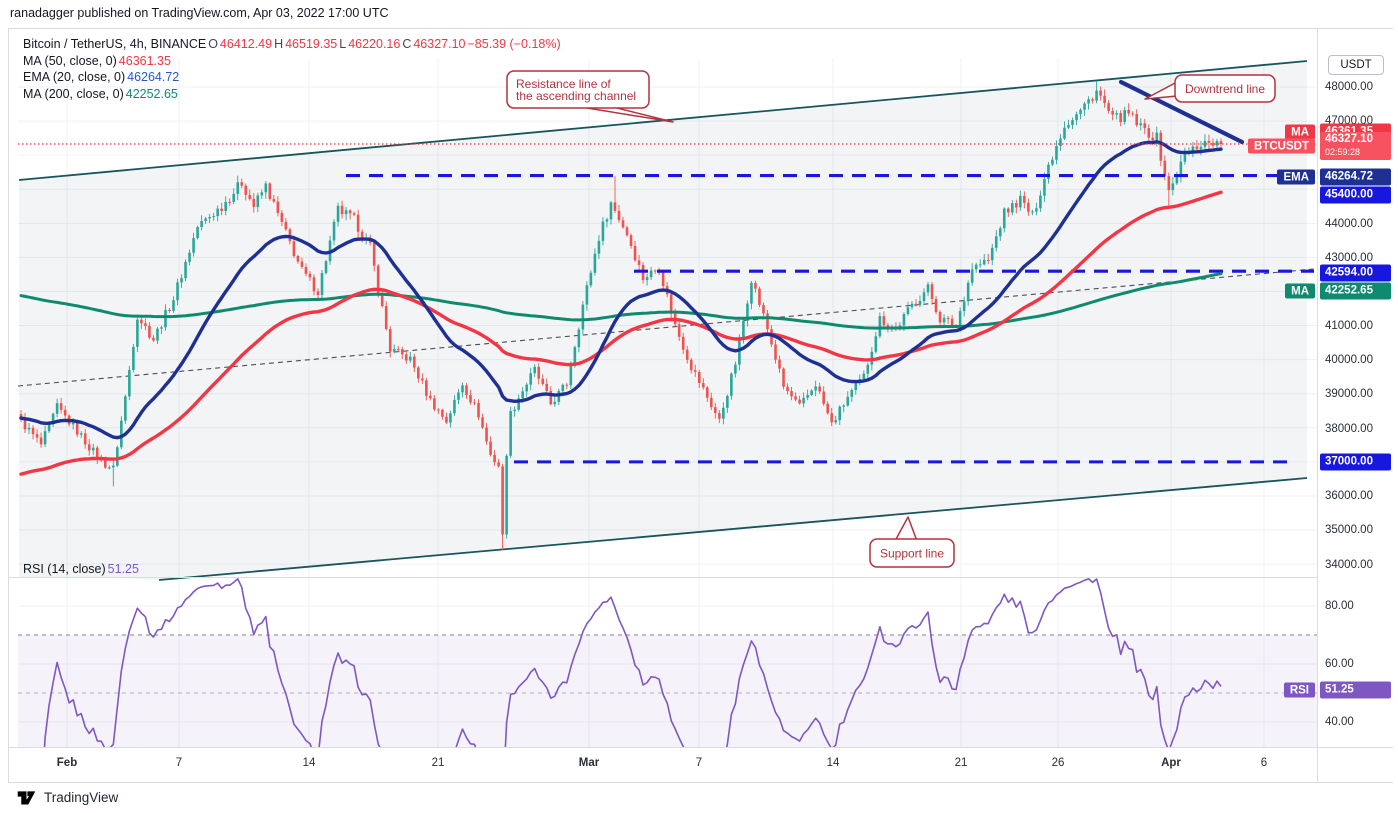 The width and height of the screenshot is (1398, 813). Describe the element at coordinates (667, 691) in the screenshot. I see `rsi-band` at that location.